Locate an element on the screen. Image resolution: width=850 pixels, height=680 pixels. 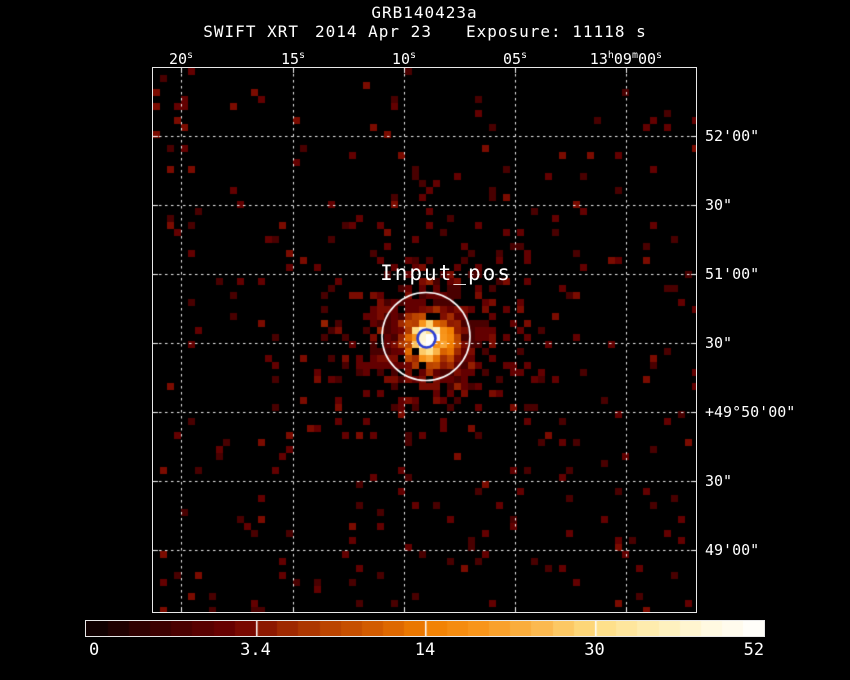
ra-tick-label: 13h09m00s is located at coordinates (626, 59).